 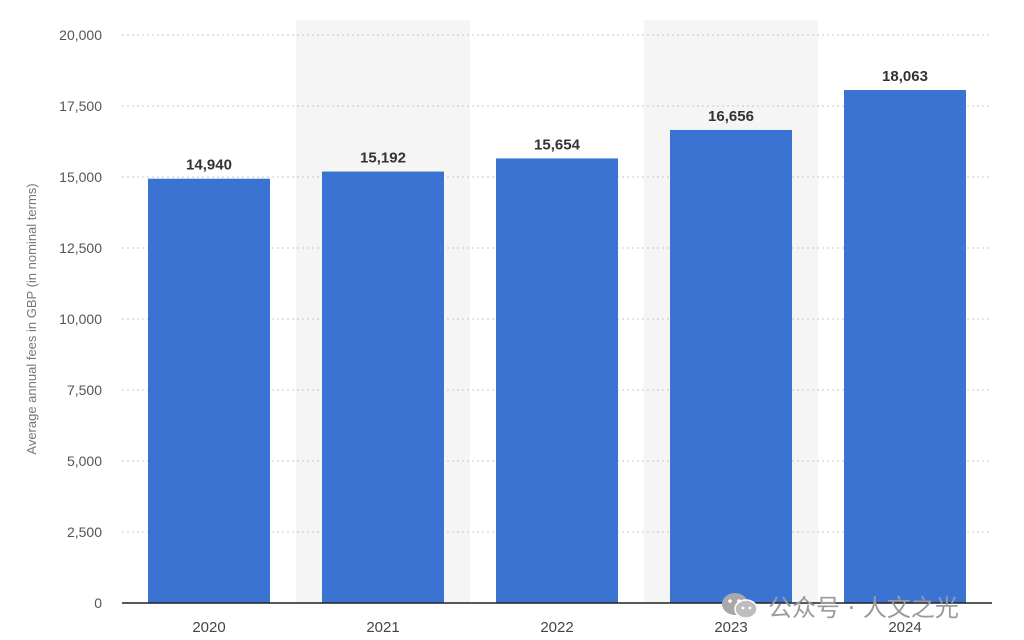 I want to click on bar-2023, so click(x=731, y=366).